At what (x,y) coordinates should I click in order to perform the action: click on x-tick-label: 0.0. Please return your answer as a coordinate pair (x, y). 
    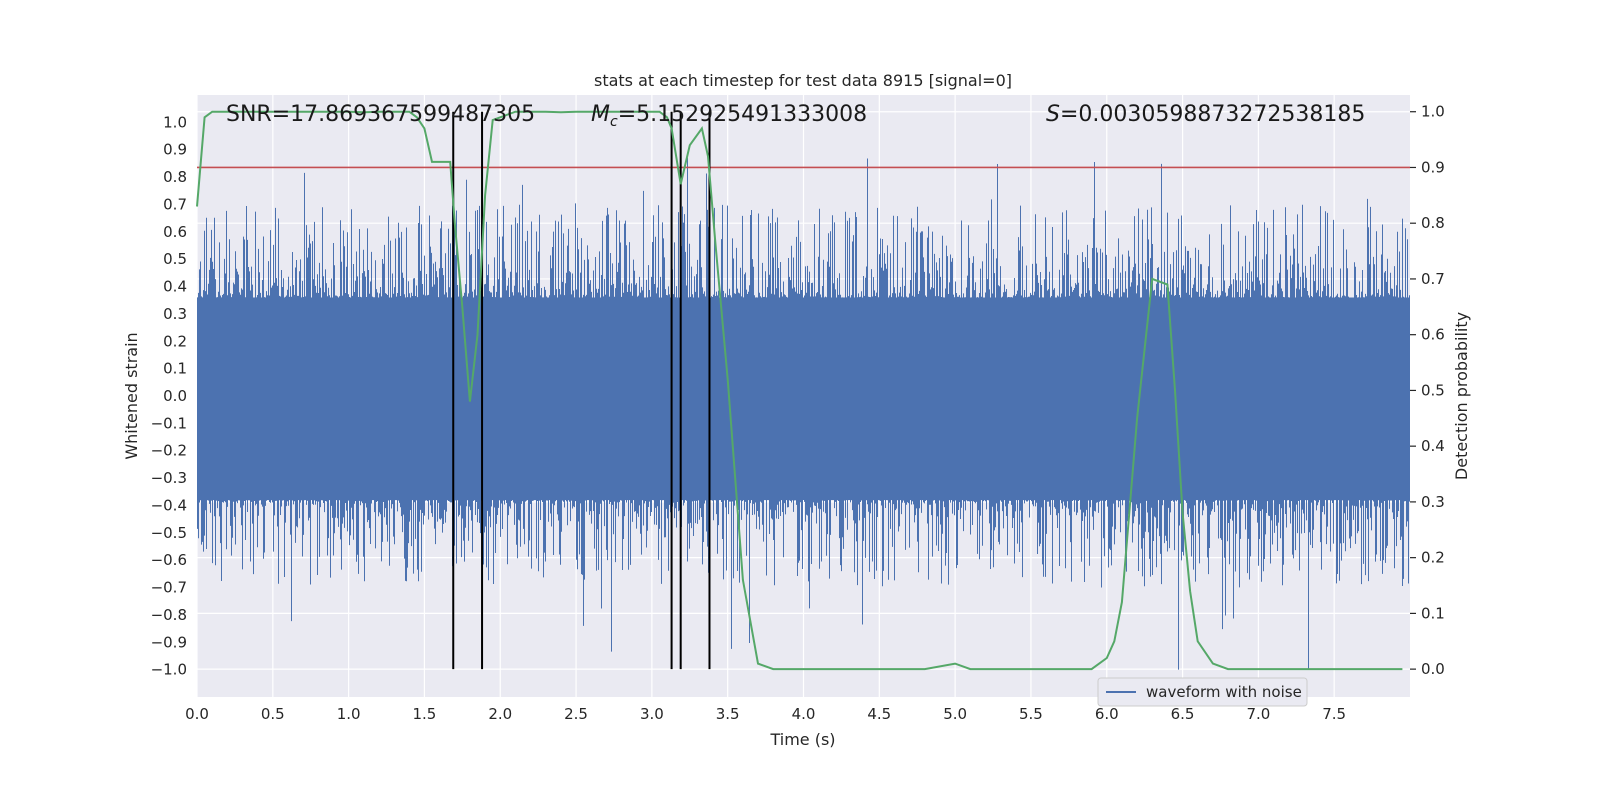
    Looking at the image, I should click on (197, 714).